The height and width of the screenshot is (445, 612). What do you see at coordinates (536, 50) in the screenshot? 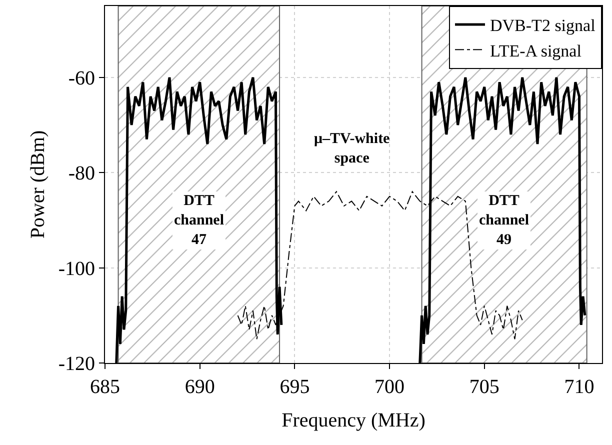
I see `legend-label: LTE-A signal` at bounding box center [536, 50].